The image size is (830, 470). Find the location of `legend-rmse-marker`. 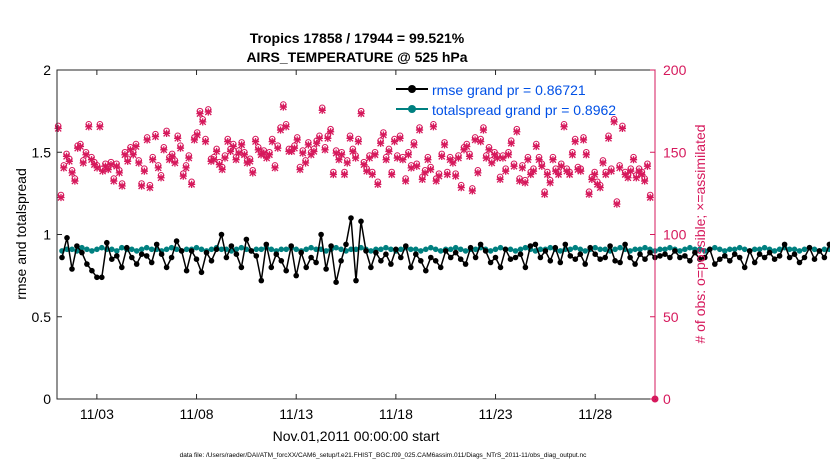

legend-rmse-marker is located at coordinates (412, 89).